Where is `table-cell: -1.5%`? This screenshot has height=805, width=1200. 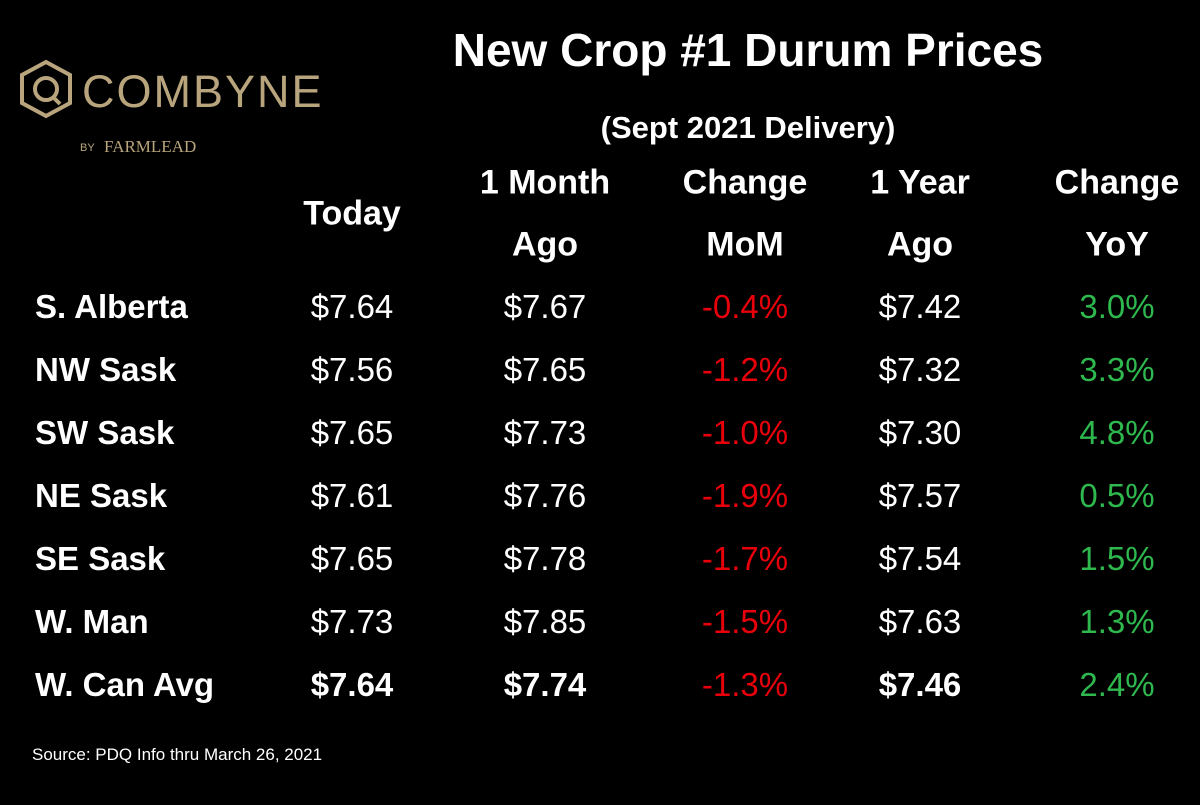
table-cell: -1.5% is located at coordinates (745, 621).